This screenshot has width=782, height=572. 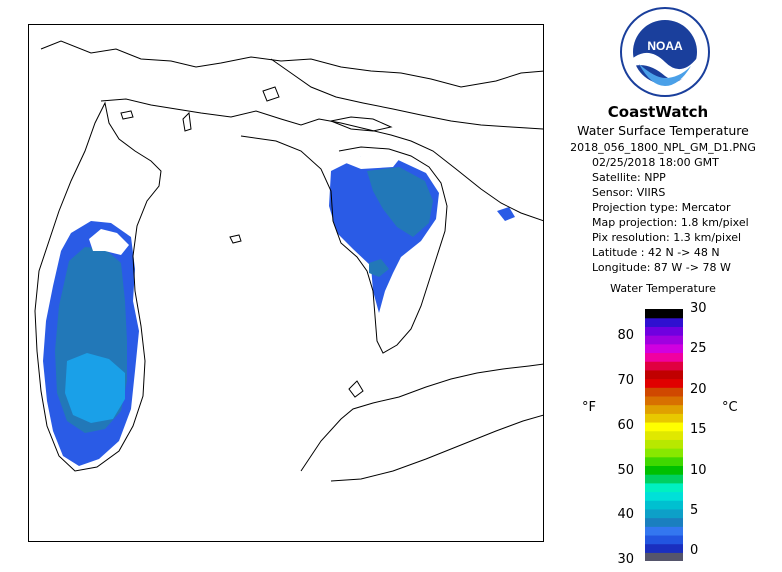 I want to click on north-channel-shore, so click(x=406, y=94).